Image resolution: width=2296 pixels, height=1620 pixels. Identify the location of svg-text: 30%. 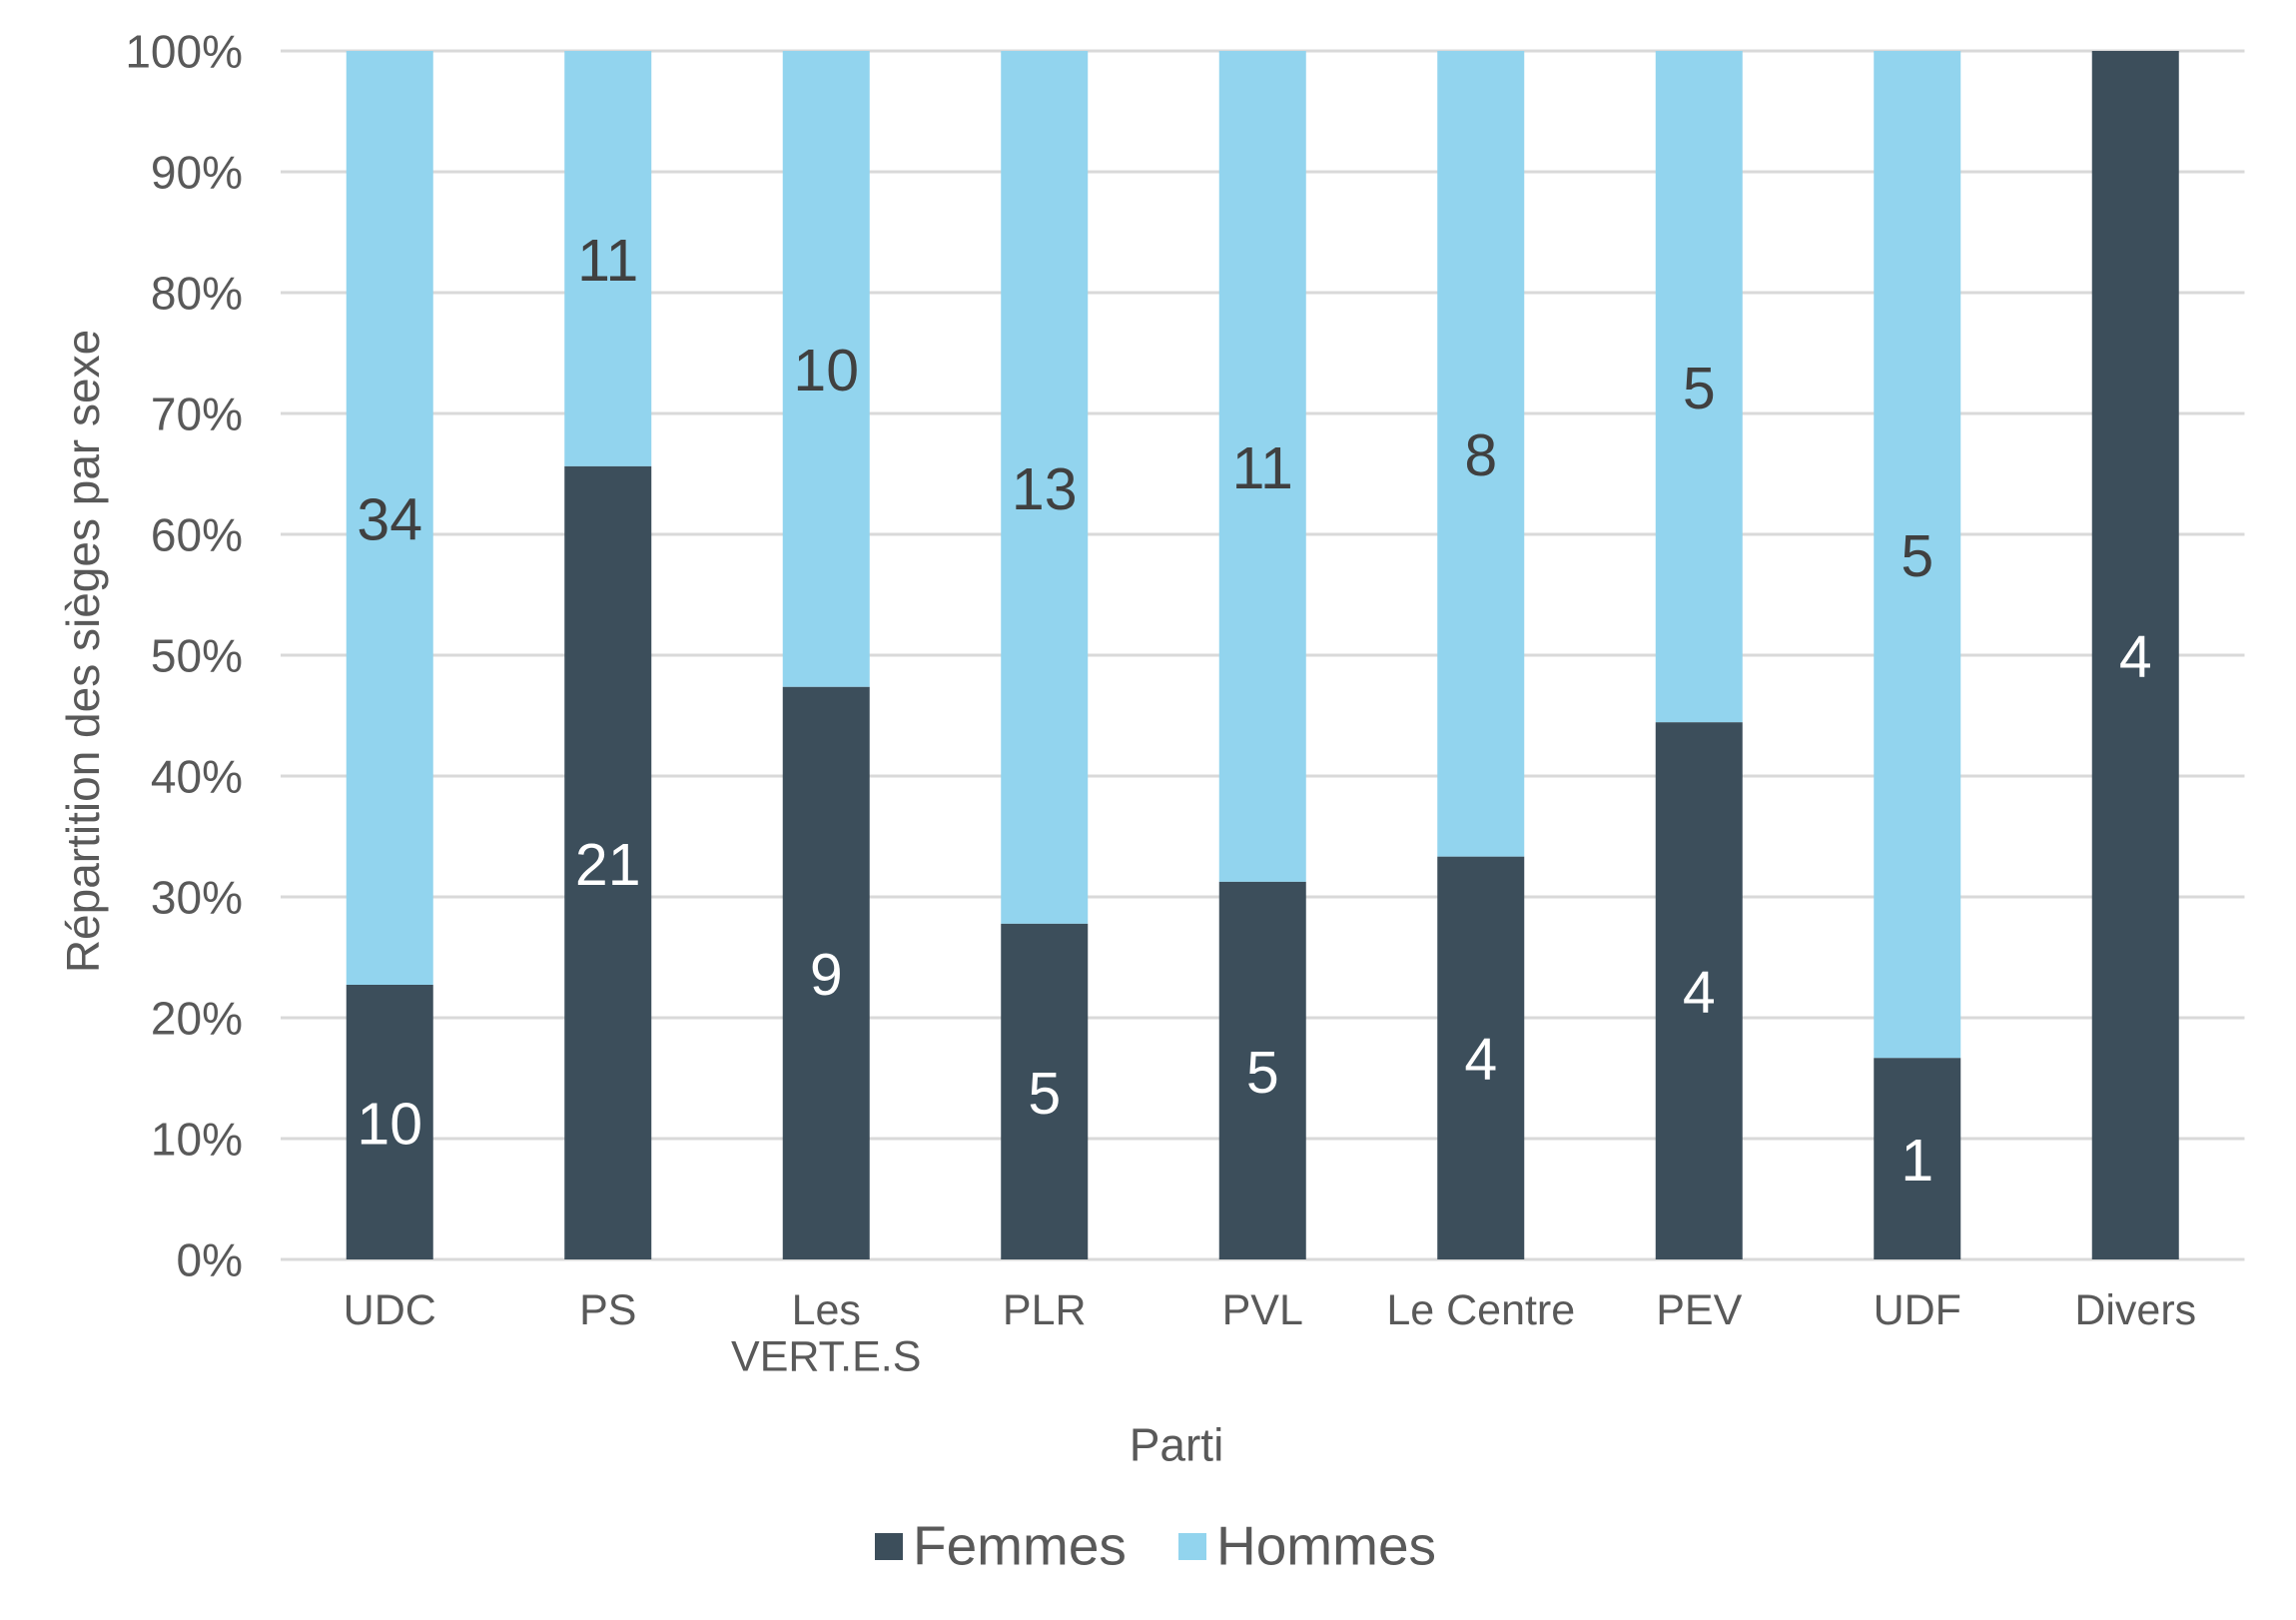
(197, 898).